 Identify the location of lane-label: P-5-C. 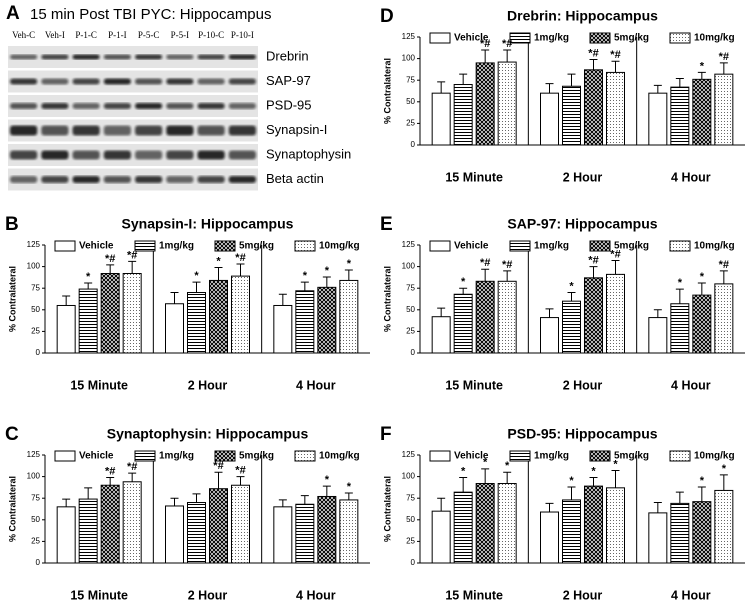
(149, 35).